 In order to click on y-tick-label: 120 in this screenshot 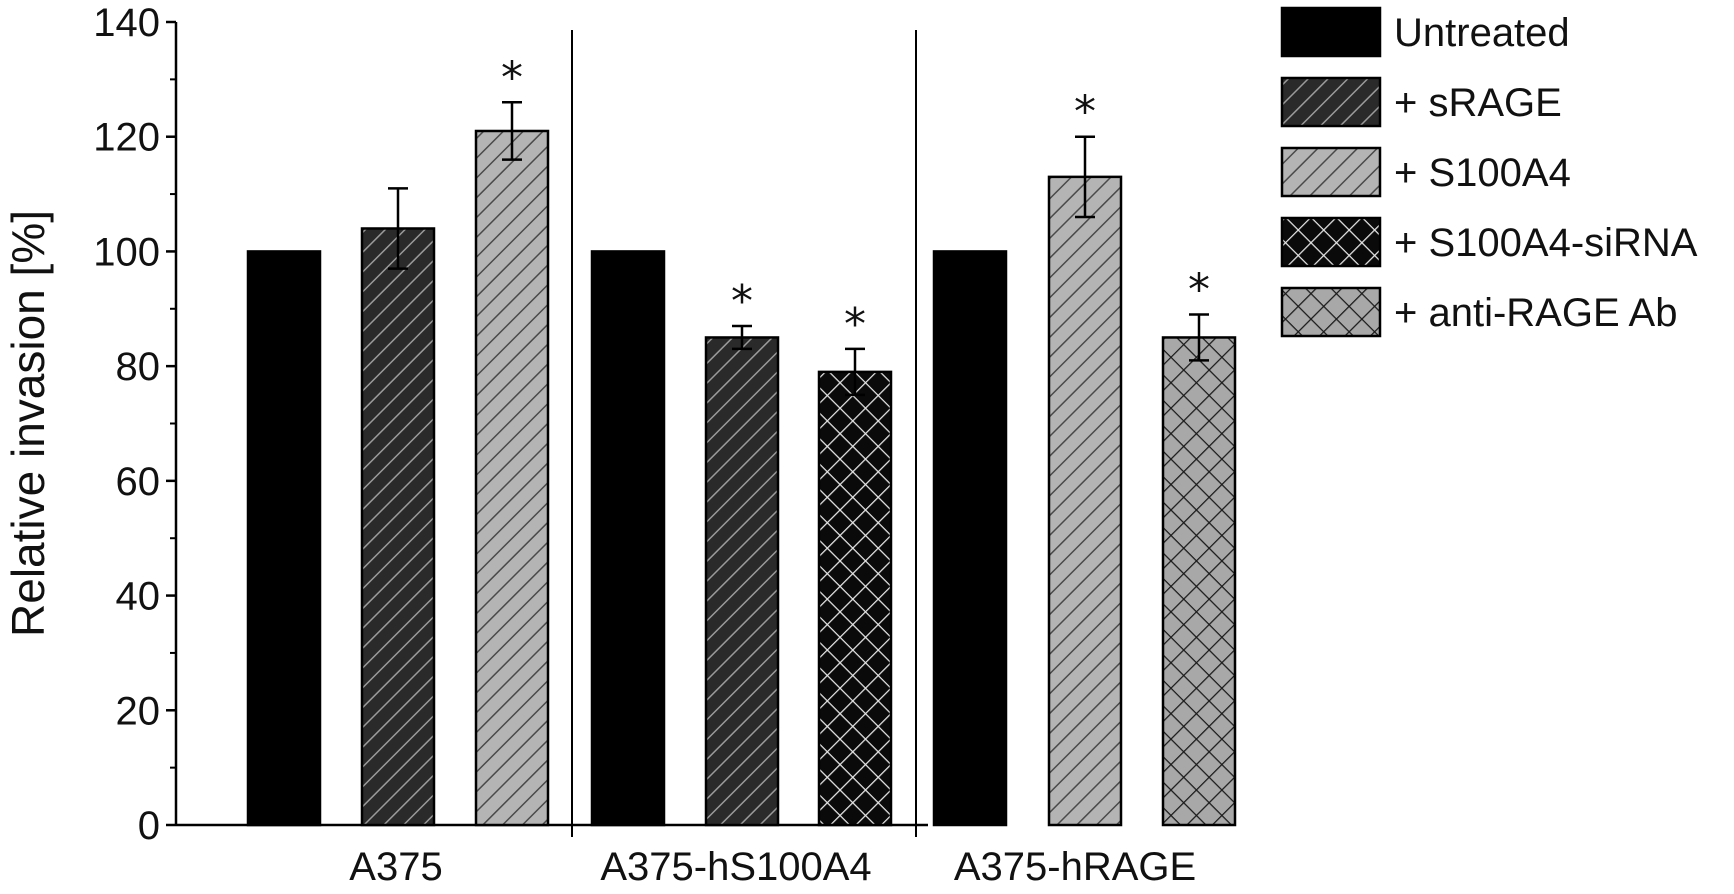, I will do `click(126, 138)`.